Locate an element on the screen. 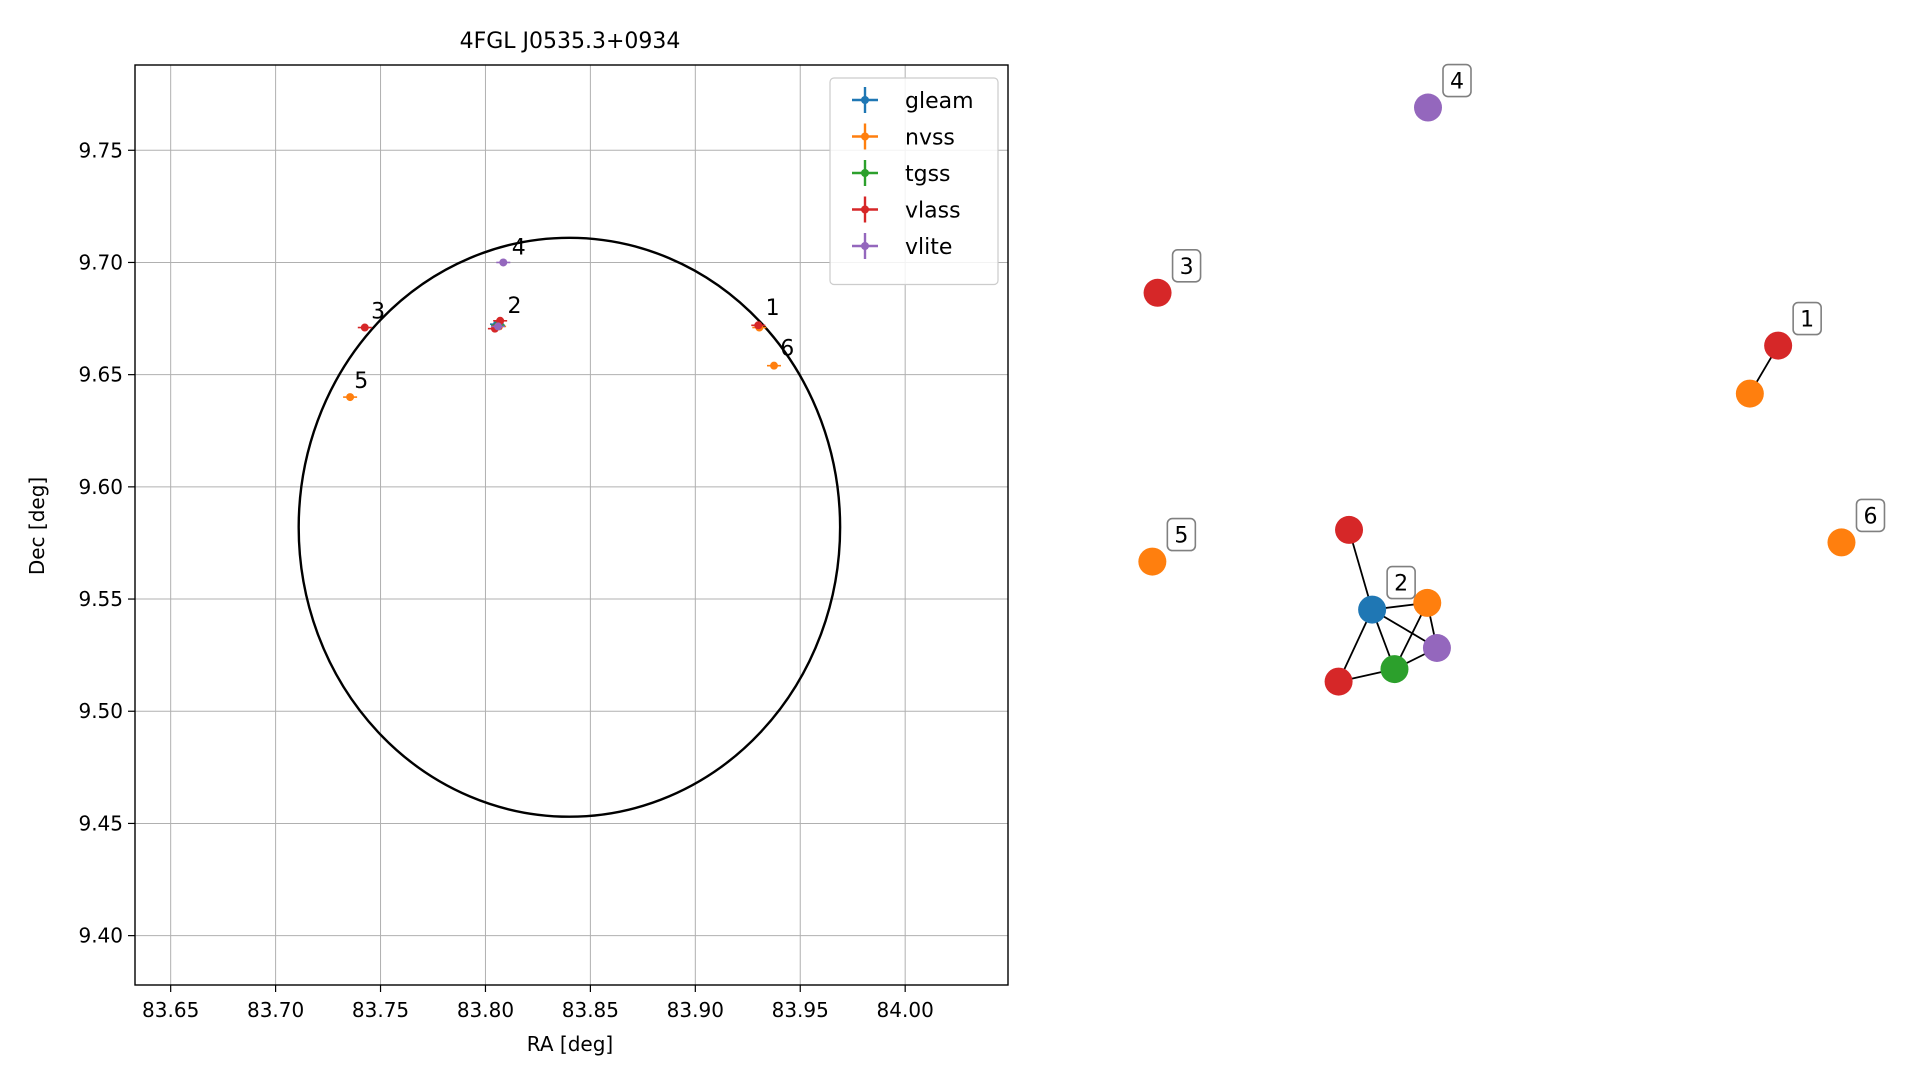  network-node-label: 4 is located at coordinates (1457, 82).